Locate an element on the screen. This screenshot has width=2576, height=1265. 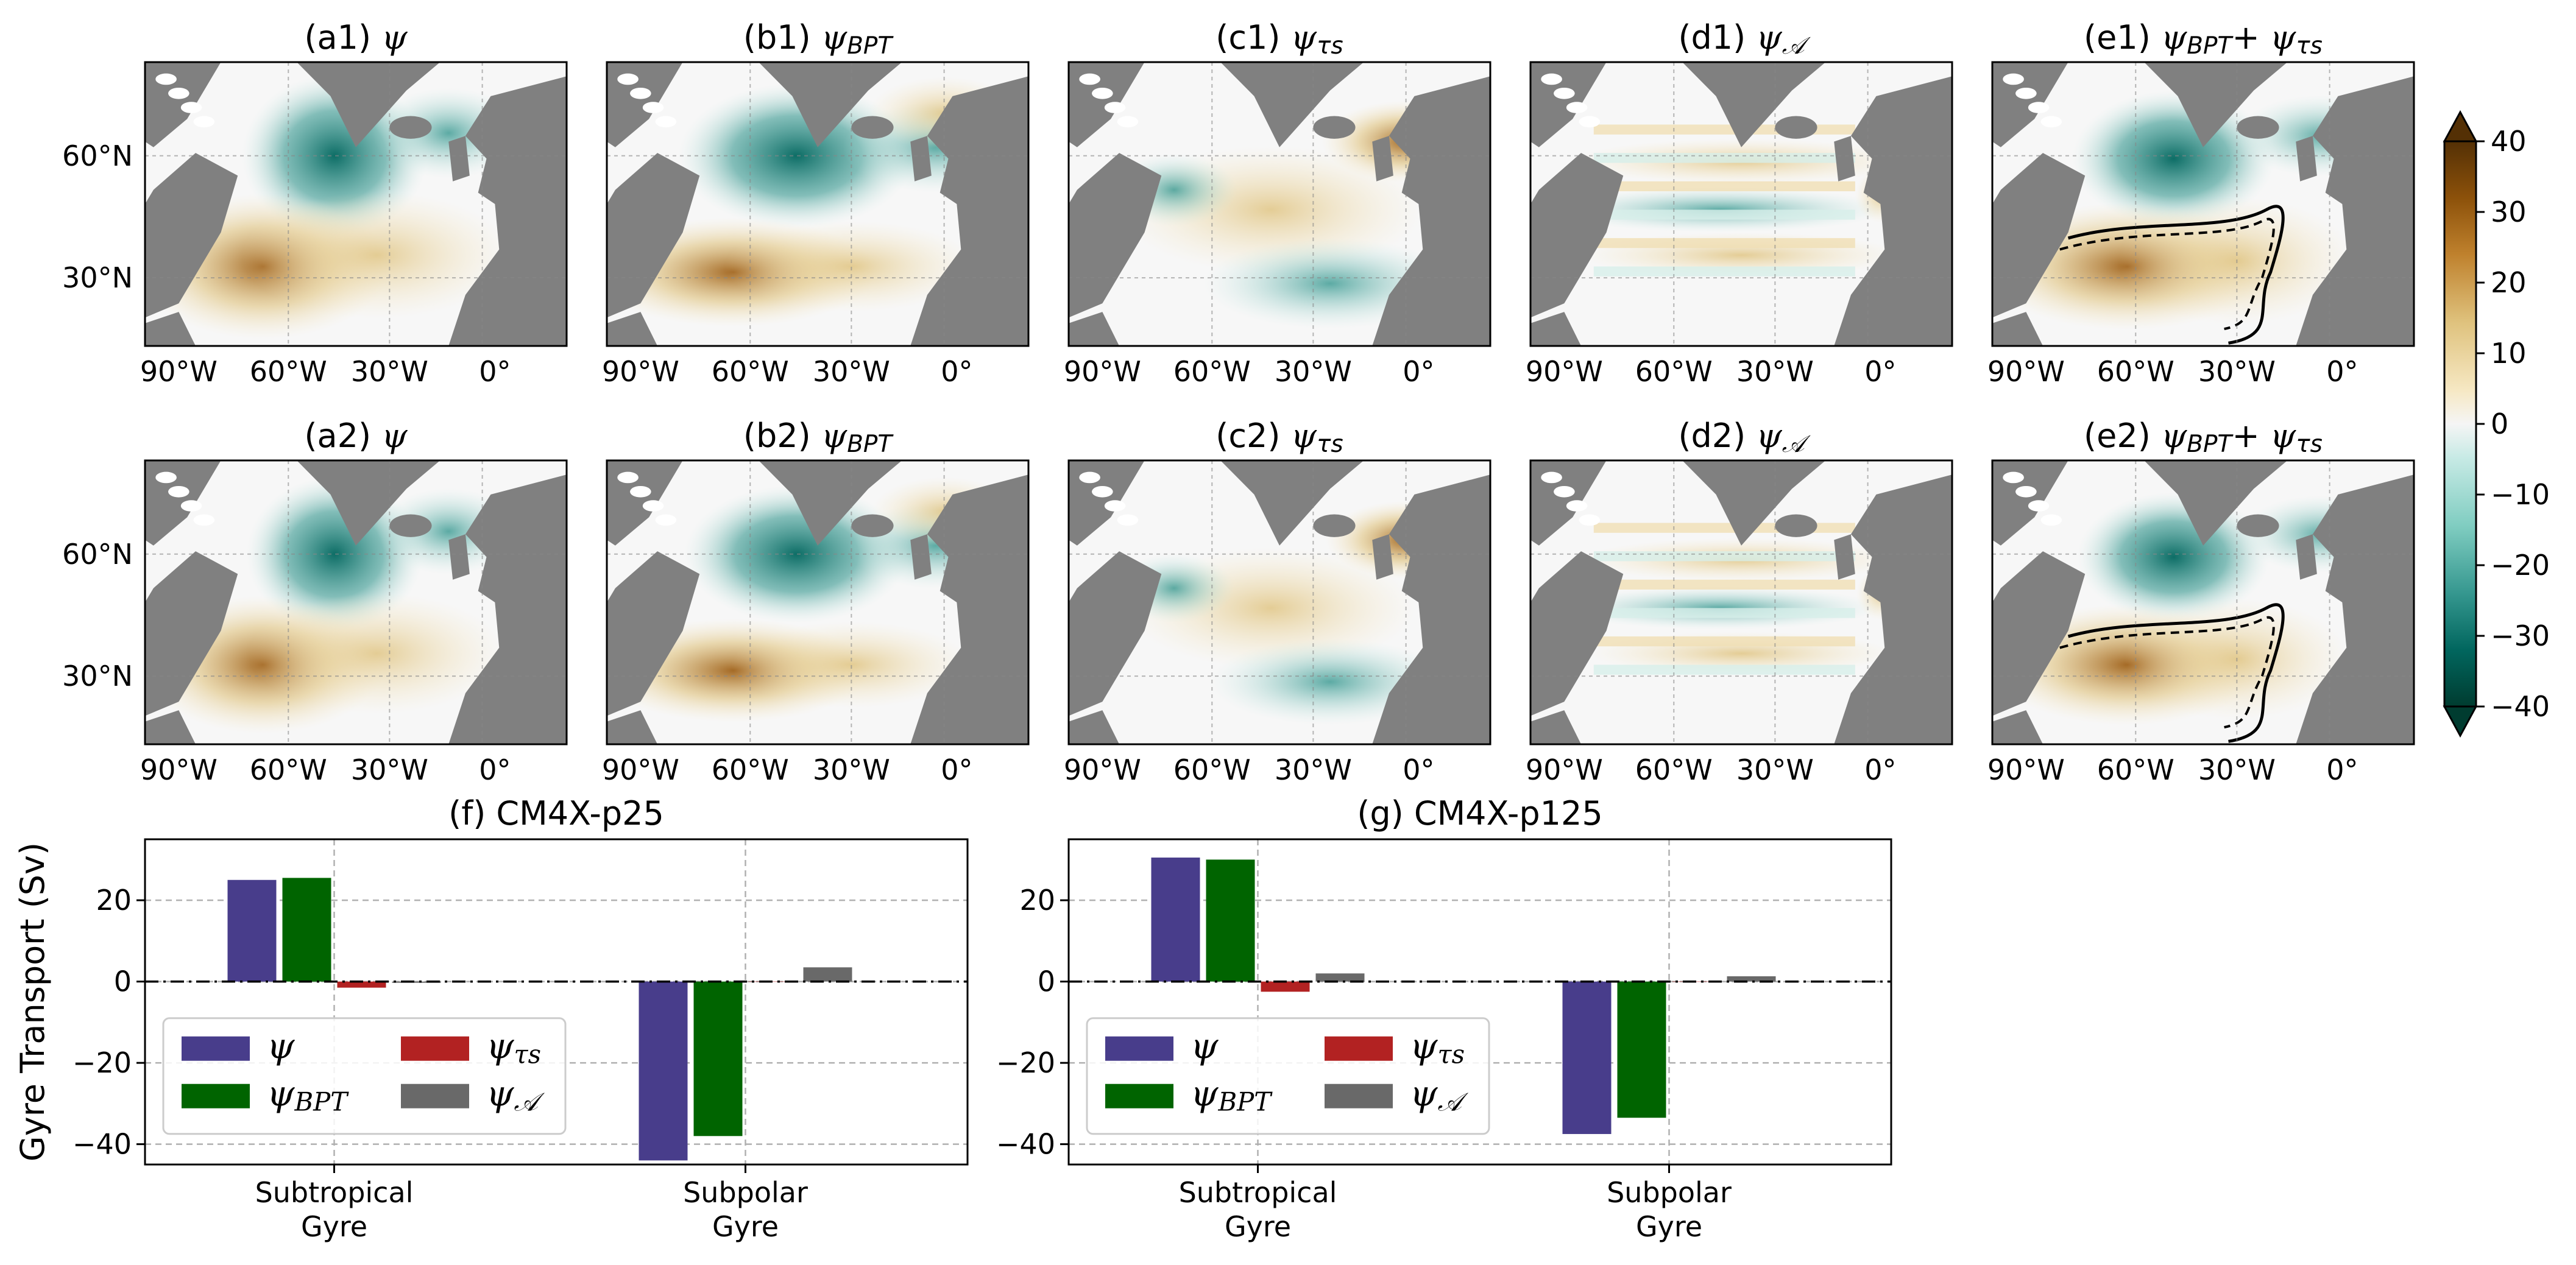
colorbar-gradient is located at coordinates (2460, 424).